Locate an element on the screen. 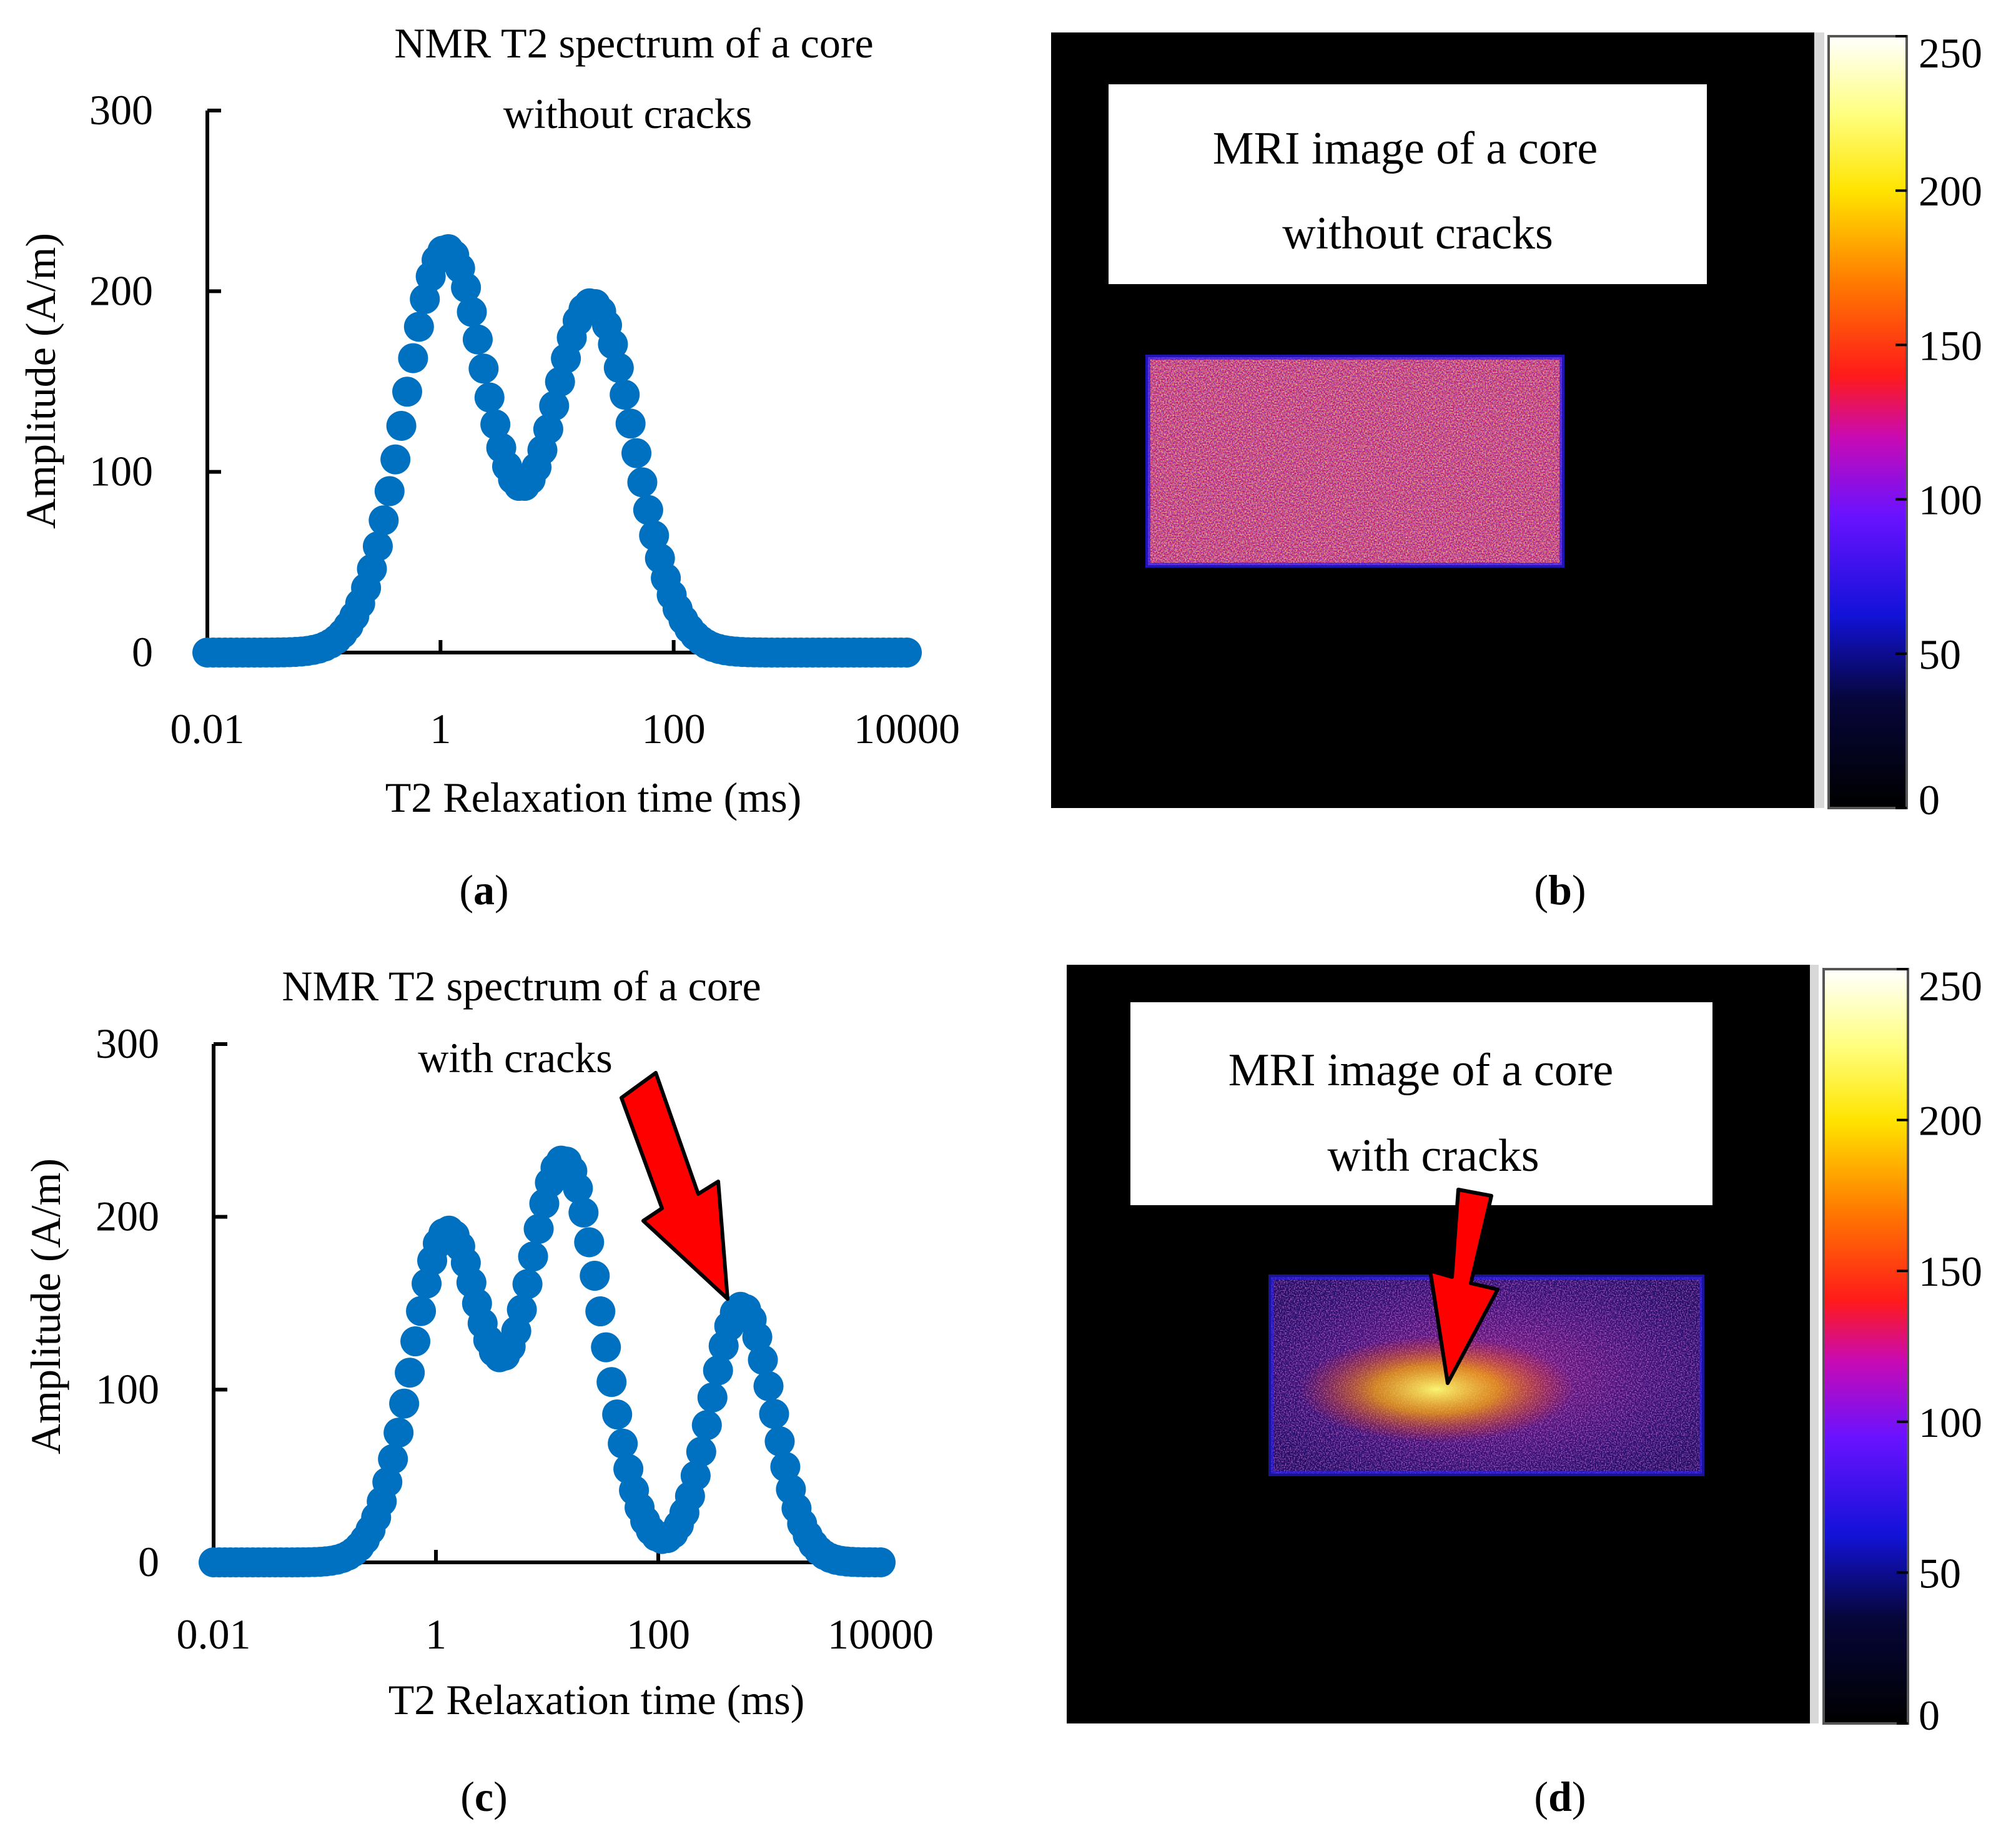 The width and height of the screenshot is (2016, 1829). caption-d: (d) is located at coordinates (1560, 1796).